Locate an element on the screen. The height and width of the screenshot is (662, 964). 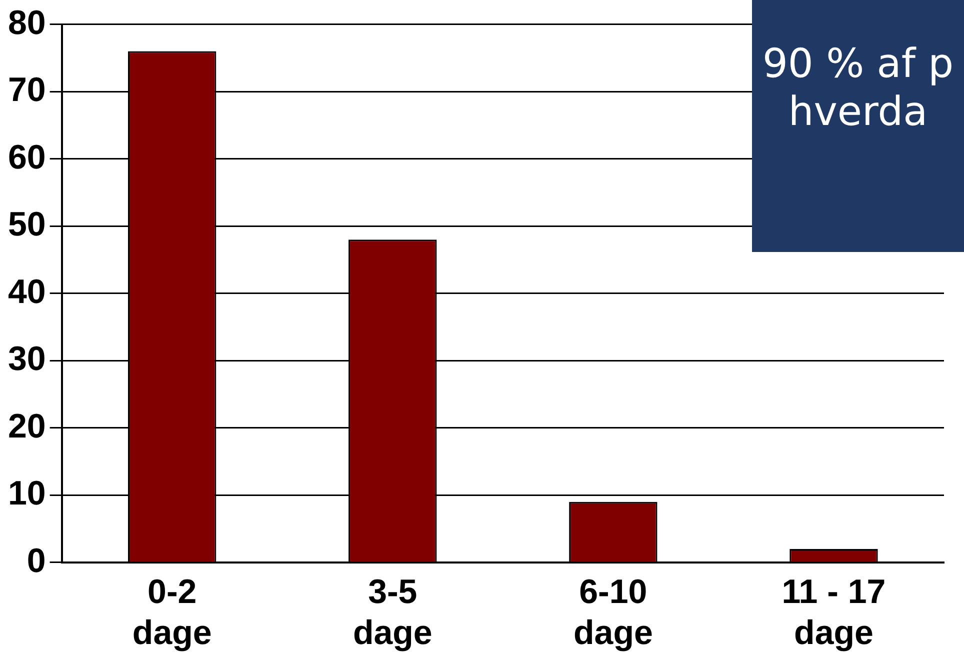
text-box: 90 % af p hverda is located at coordinates (858, 126).